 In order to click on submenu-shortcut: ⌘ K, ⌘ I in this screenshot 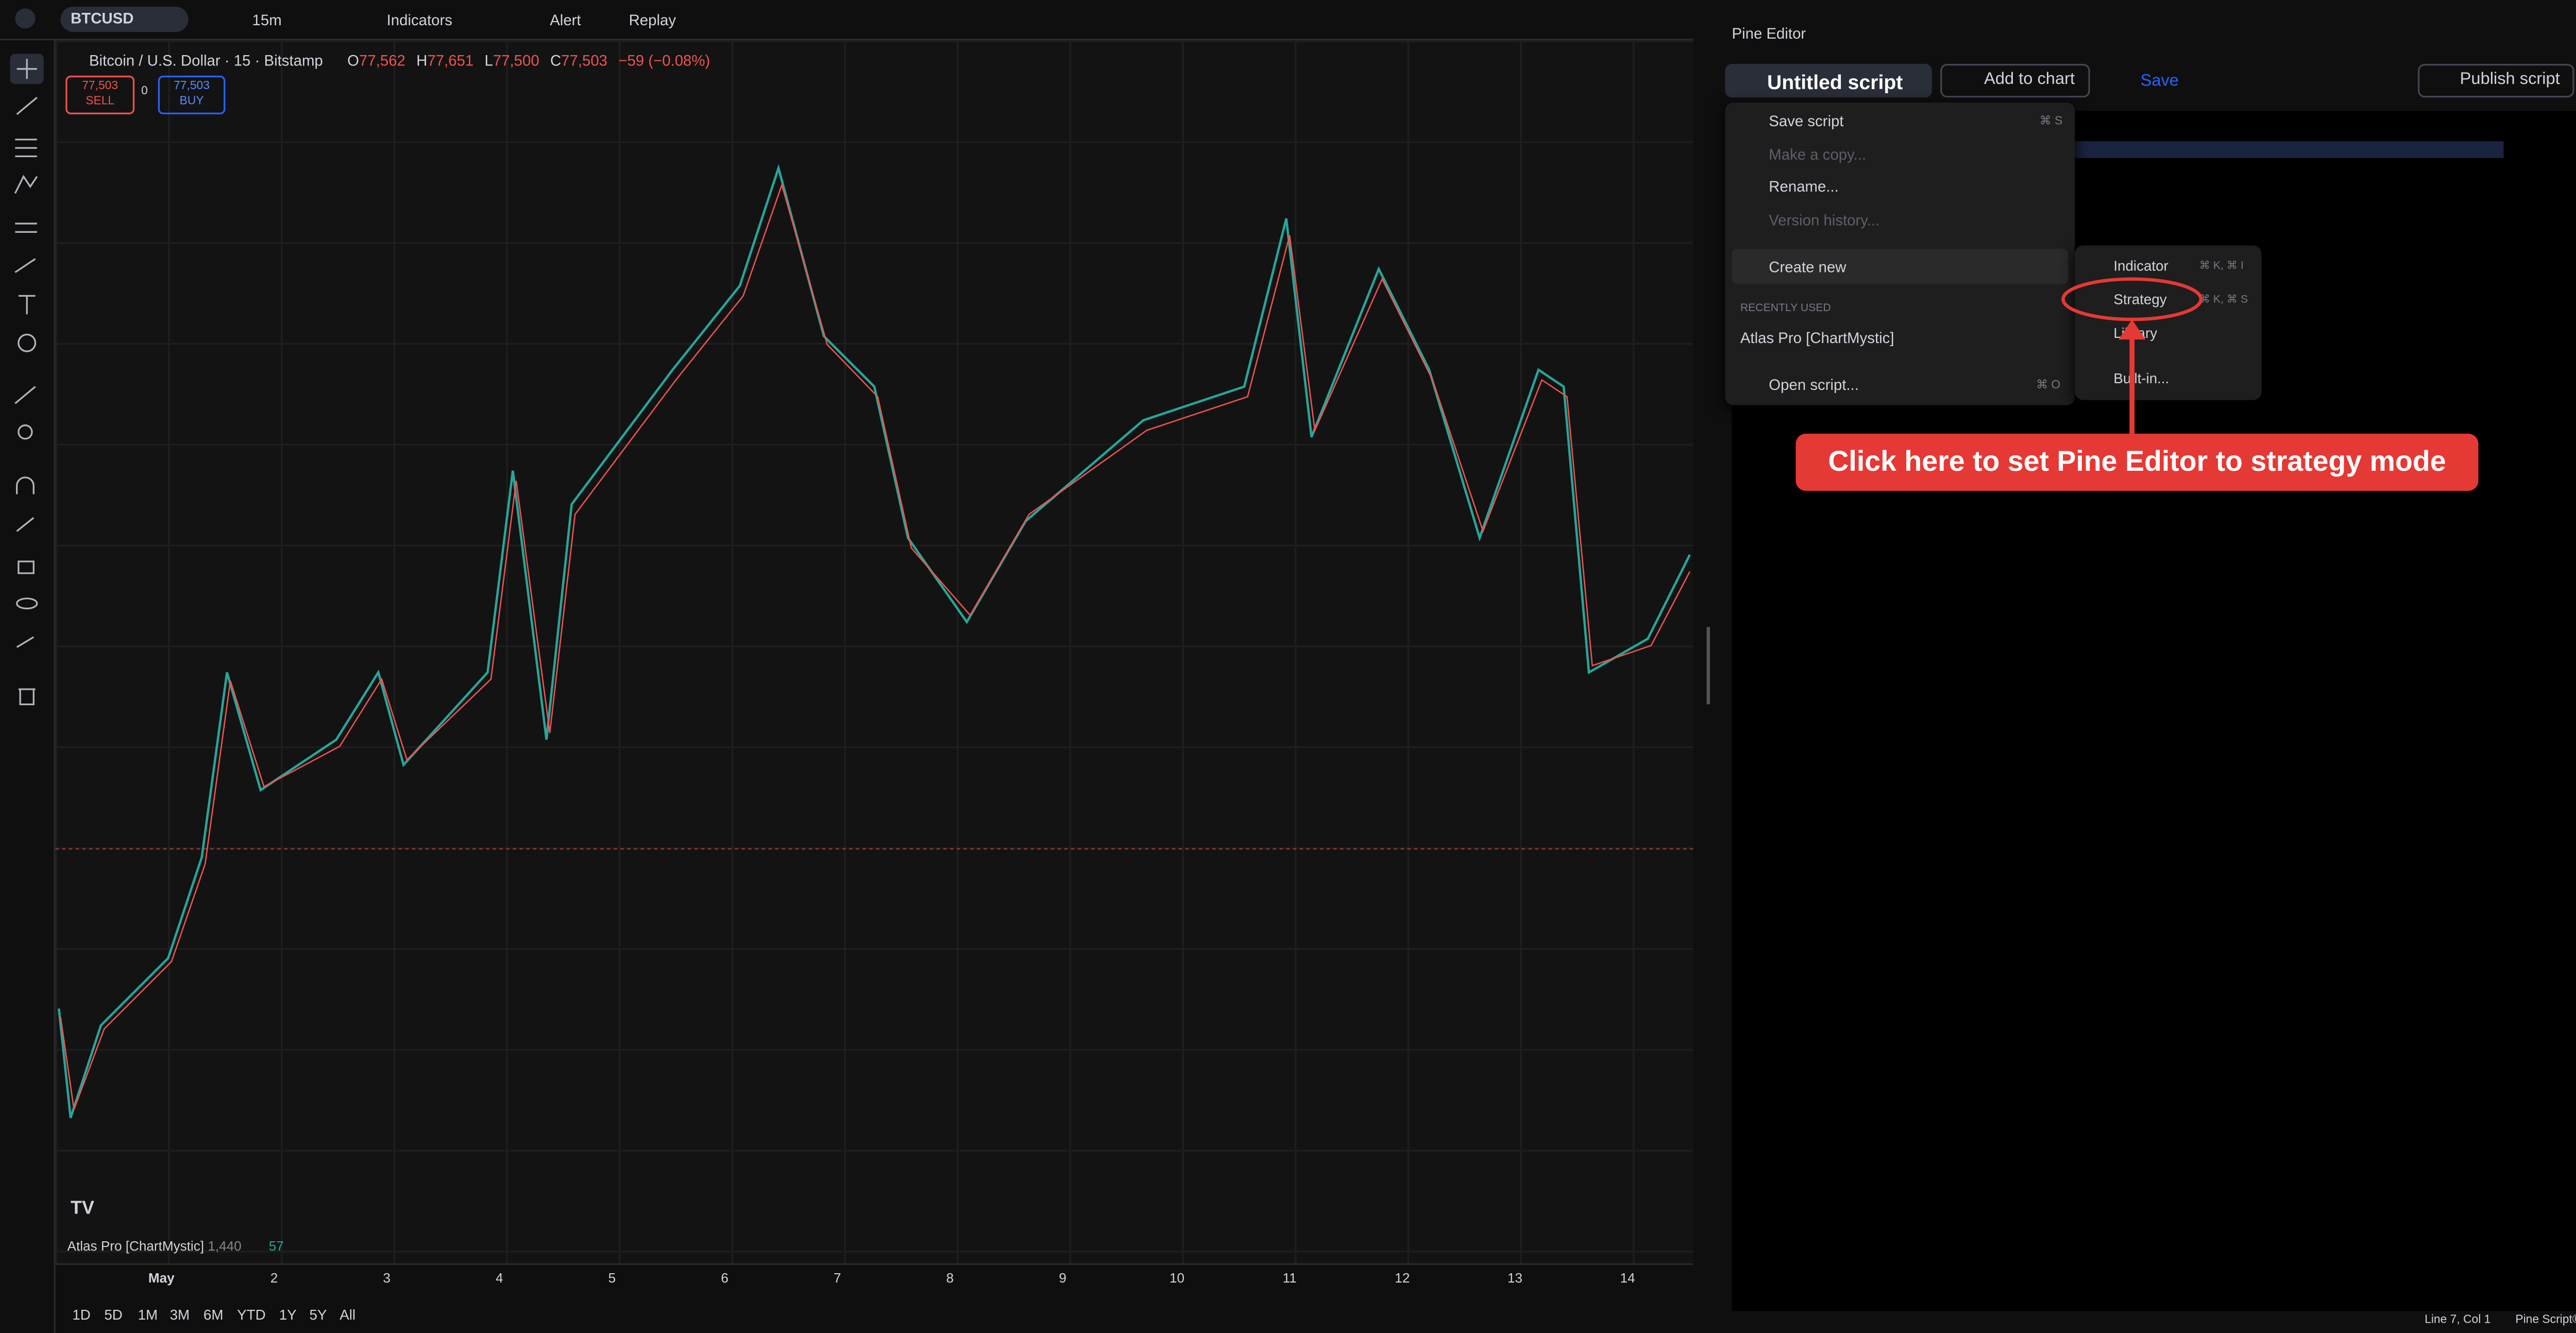, I will do `click(2221, 266)`.